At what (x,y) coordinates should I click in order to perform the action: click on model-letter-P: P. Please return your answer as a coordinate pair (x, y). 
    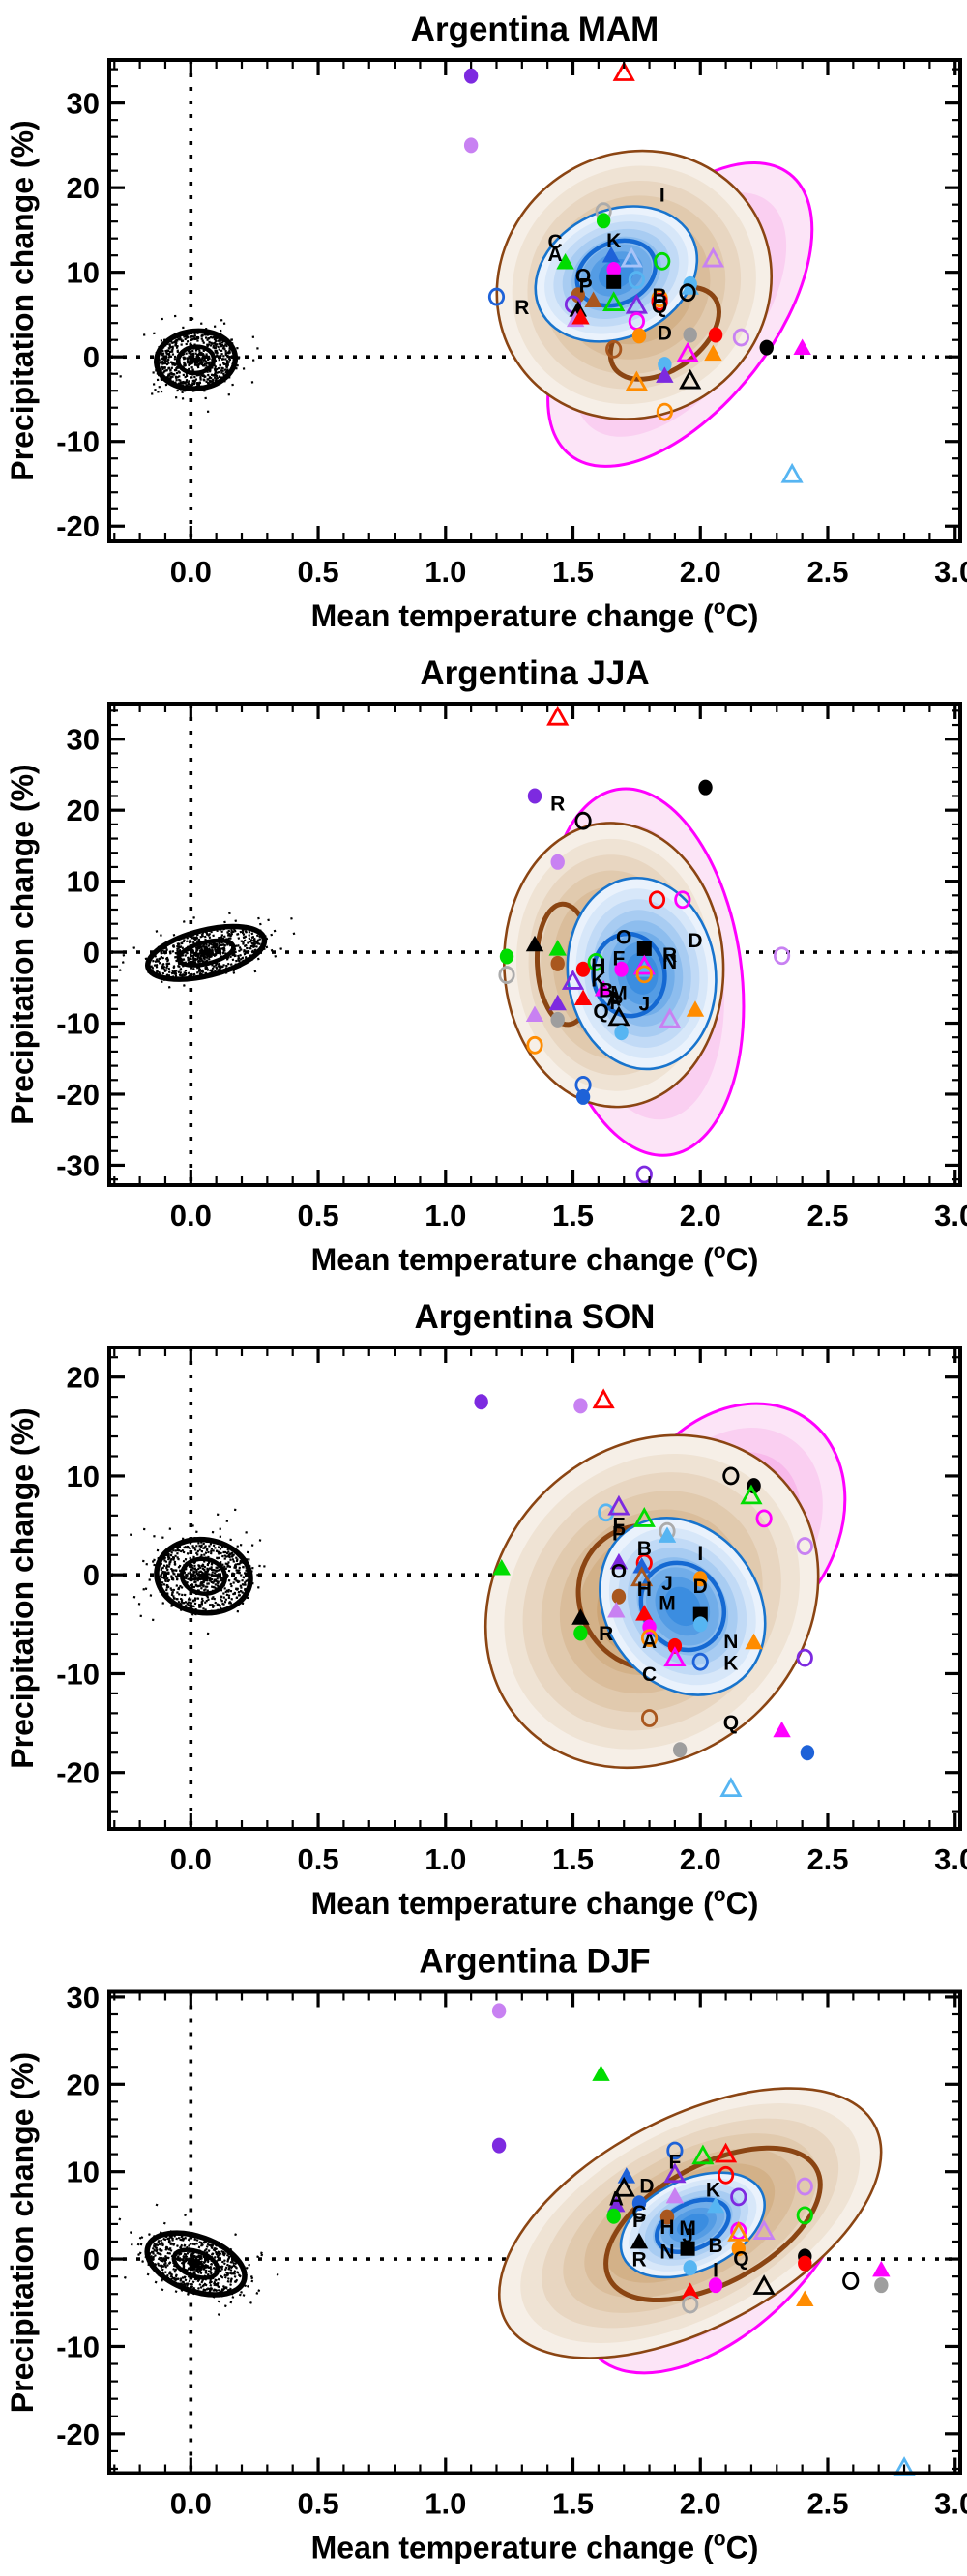
    Looking at the image, I should click on (586, 286).